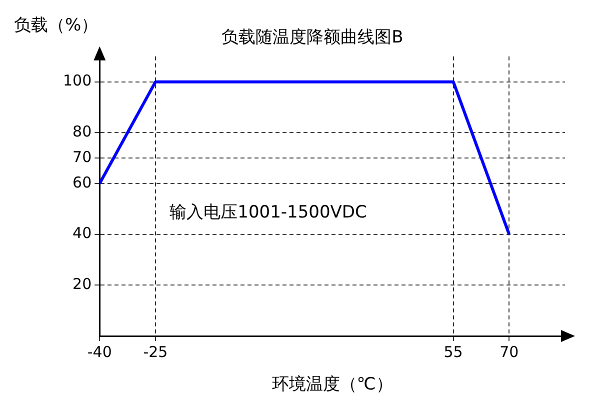 The height and width of the screenshot is (410, 605). What do you see at coordinates (56, 25) in the screenshot?
I see `y-axis-title: 负载（%）` at bounding box center [56, 25].